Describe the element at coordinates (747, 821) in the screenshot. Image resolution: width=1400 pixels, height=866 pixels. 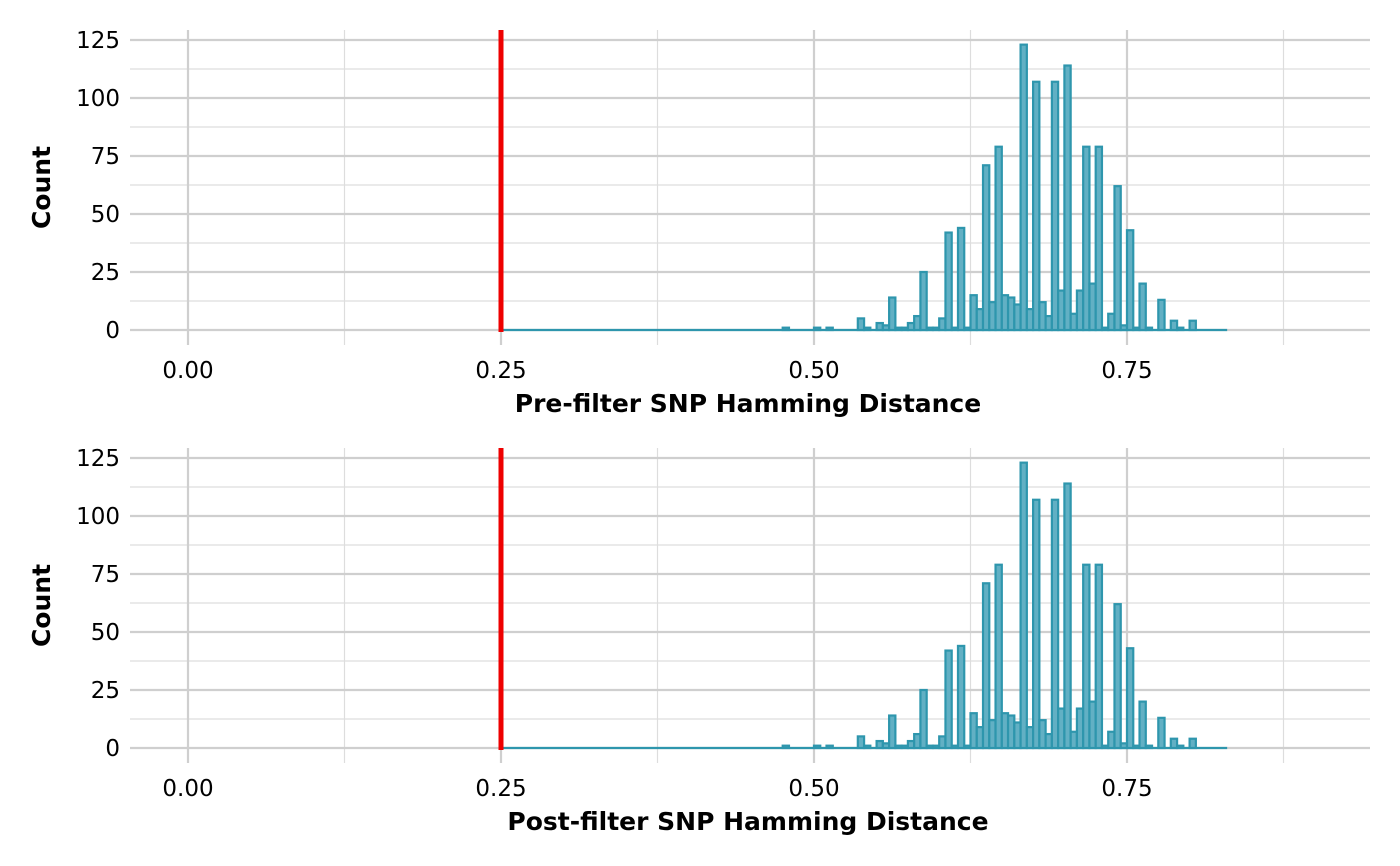
I see `x-axis-title: Post-filter SNP Hamming Distance` at that location.